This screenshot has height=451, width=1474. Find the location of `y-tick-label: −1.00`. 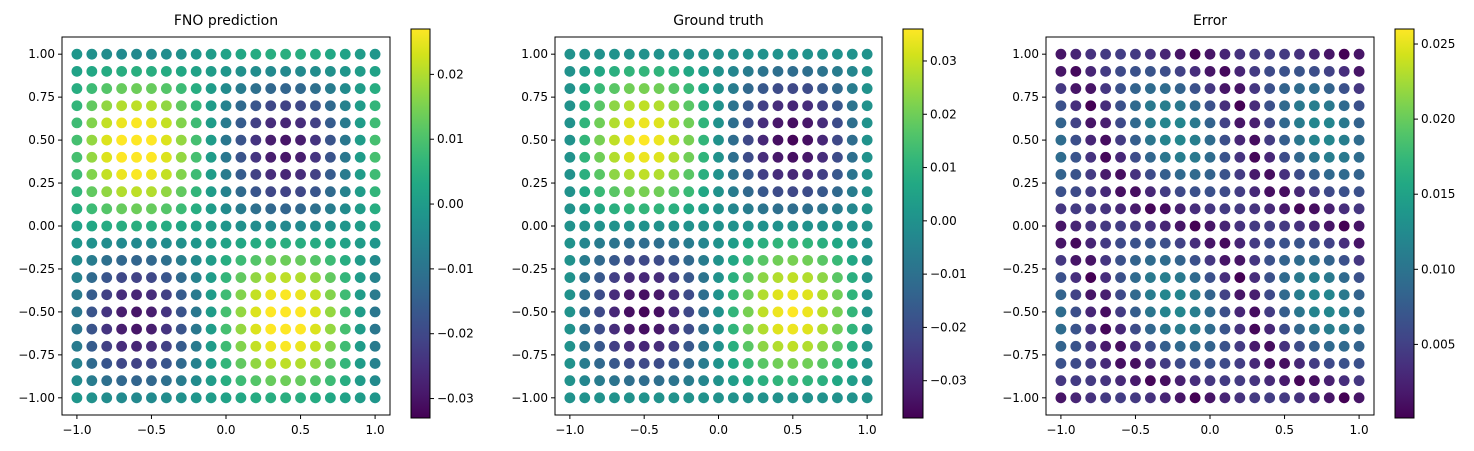

y-tick-label: −1.00 is located at coordinates (529, 398).